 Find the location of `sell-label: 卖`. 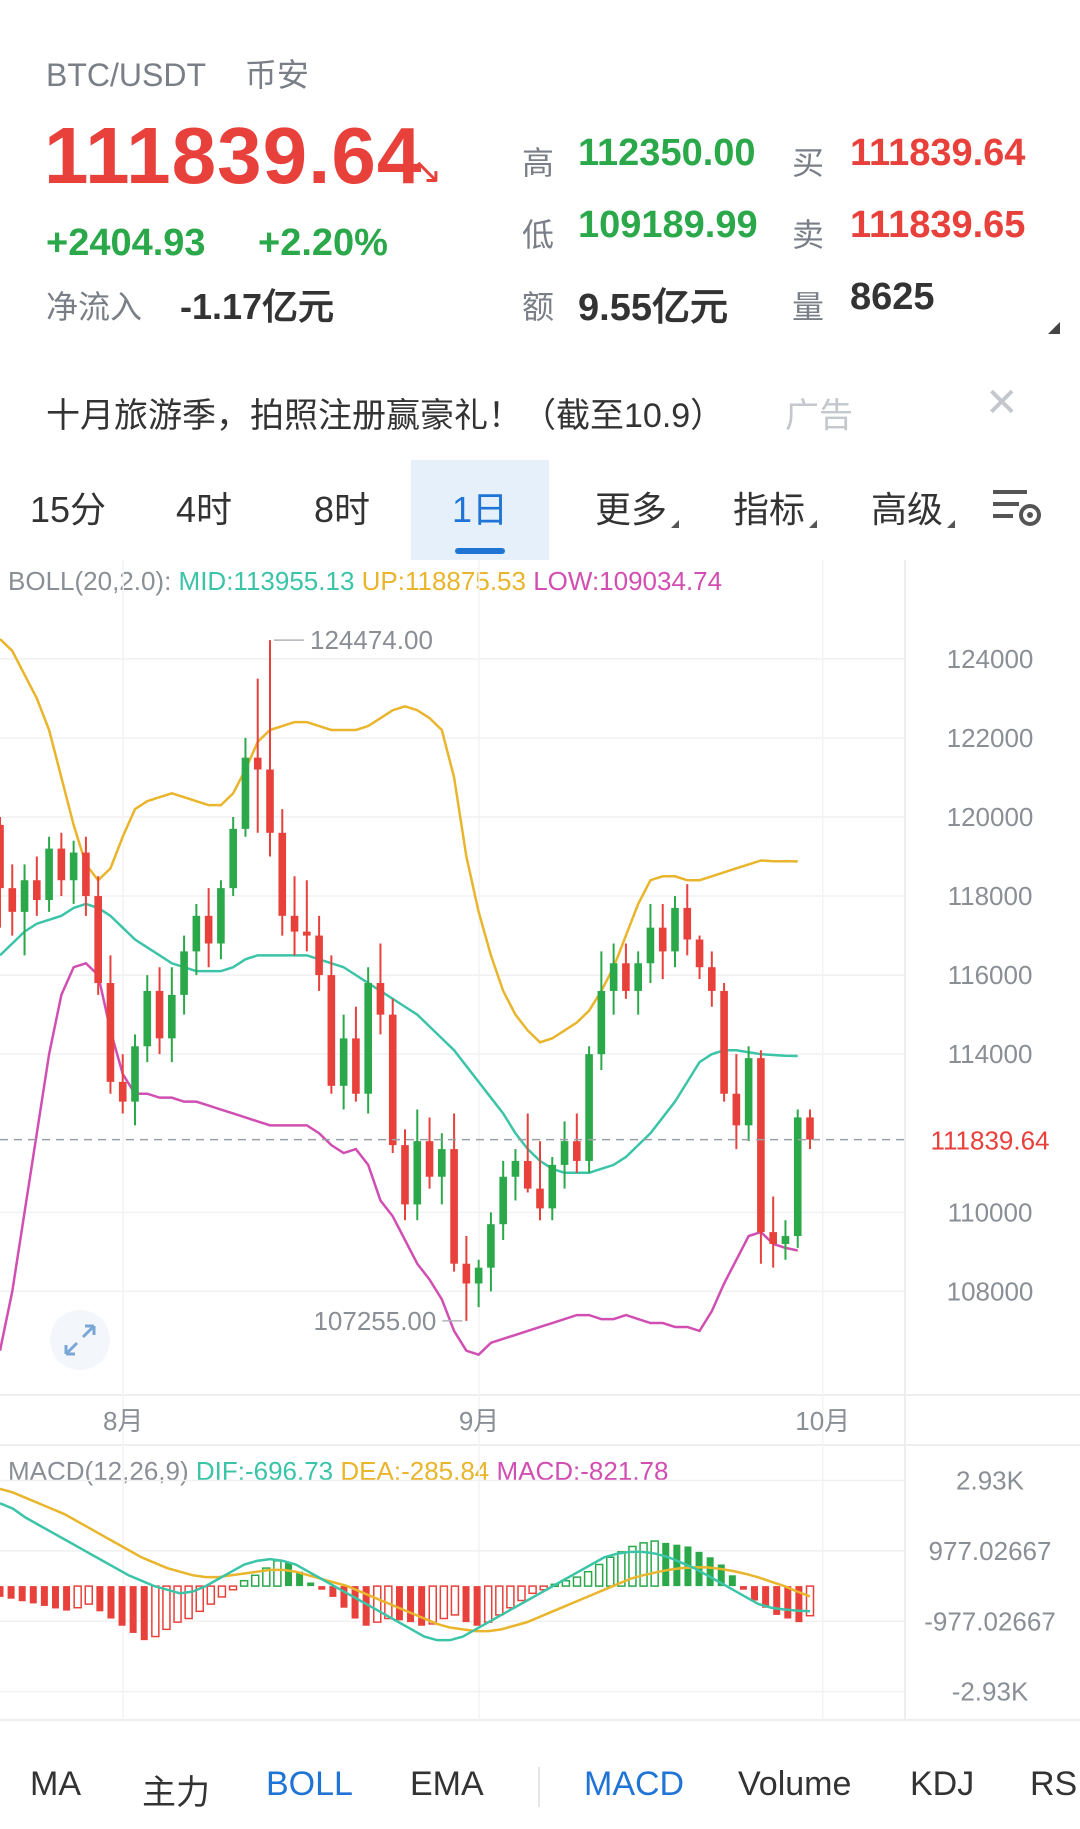

sell-label: 卖 is located at coordinates (808, 235).